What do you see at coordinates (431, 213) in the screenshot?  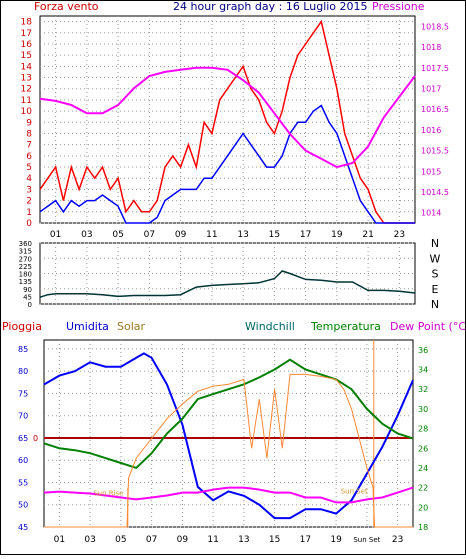 I see `right-tick-label: 1014` at bounding box center [431, 213].